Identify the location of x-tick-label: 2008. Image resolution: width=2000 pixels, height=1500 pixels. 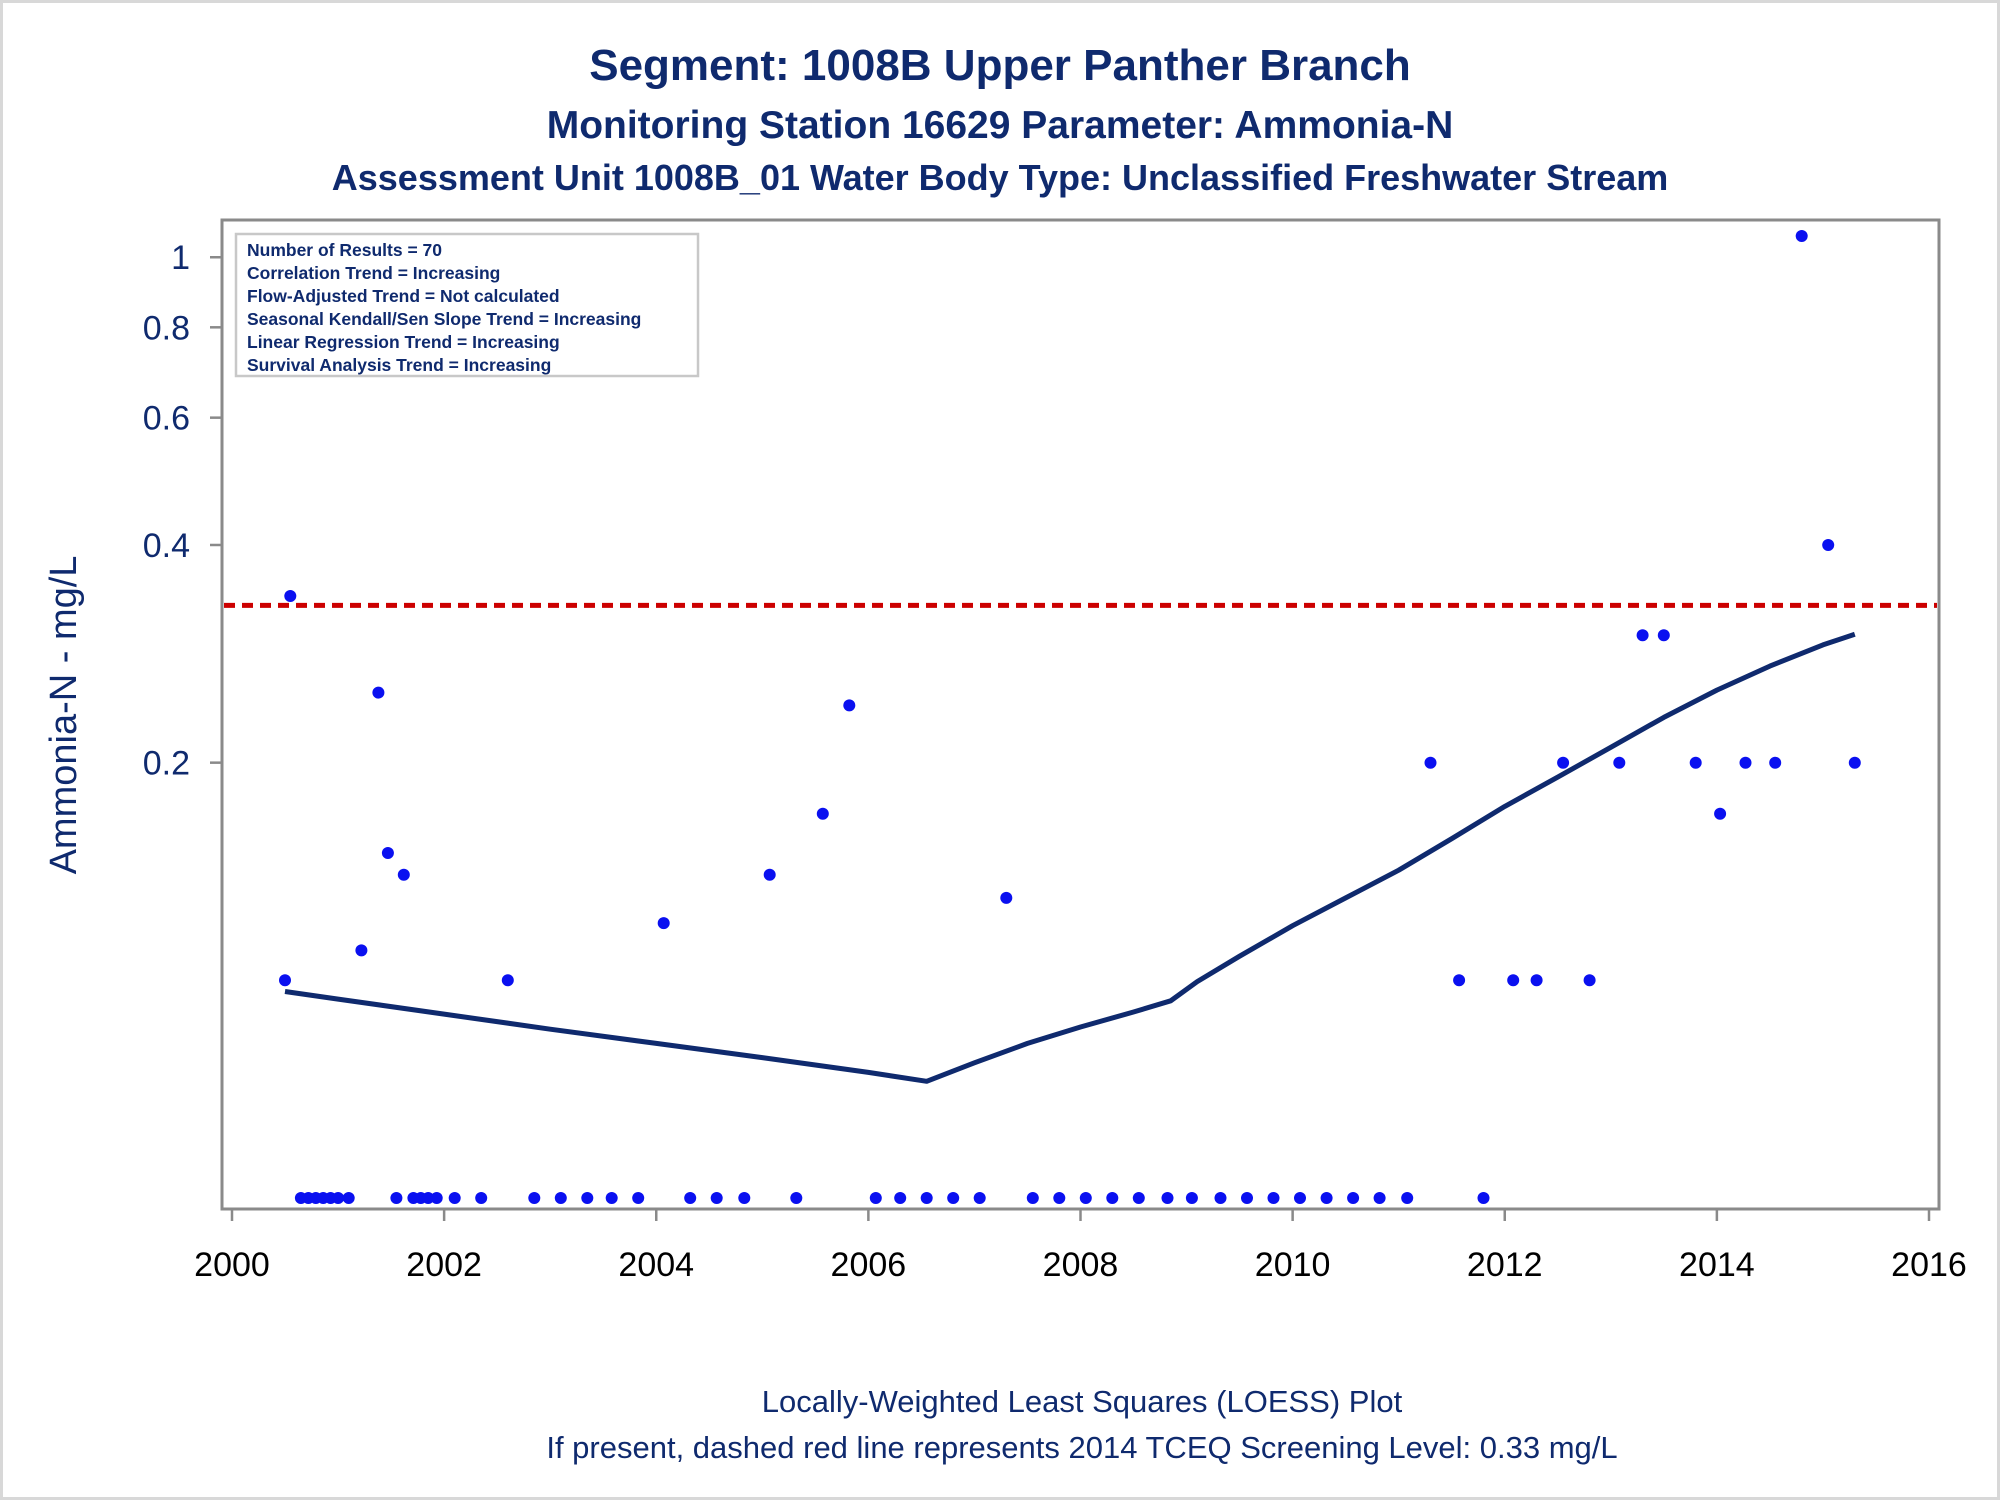
(1081, 1265).